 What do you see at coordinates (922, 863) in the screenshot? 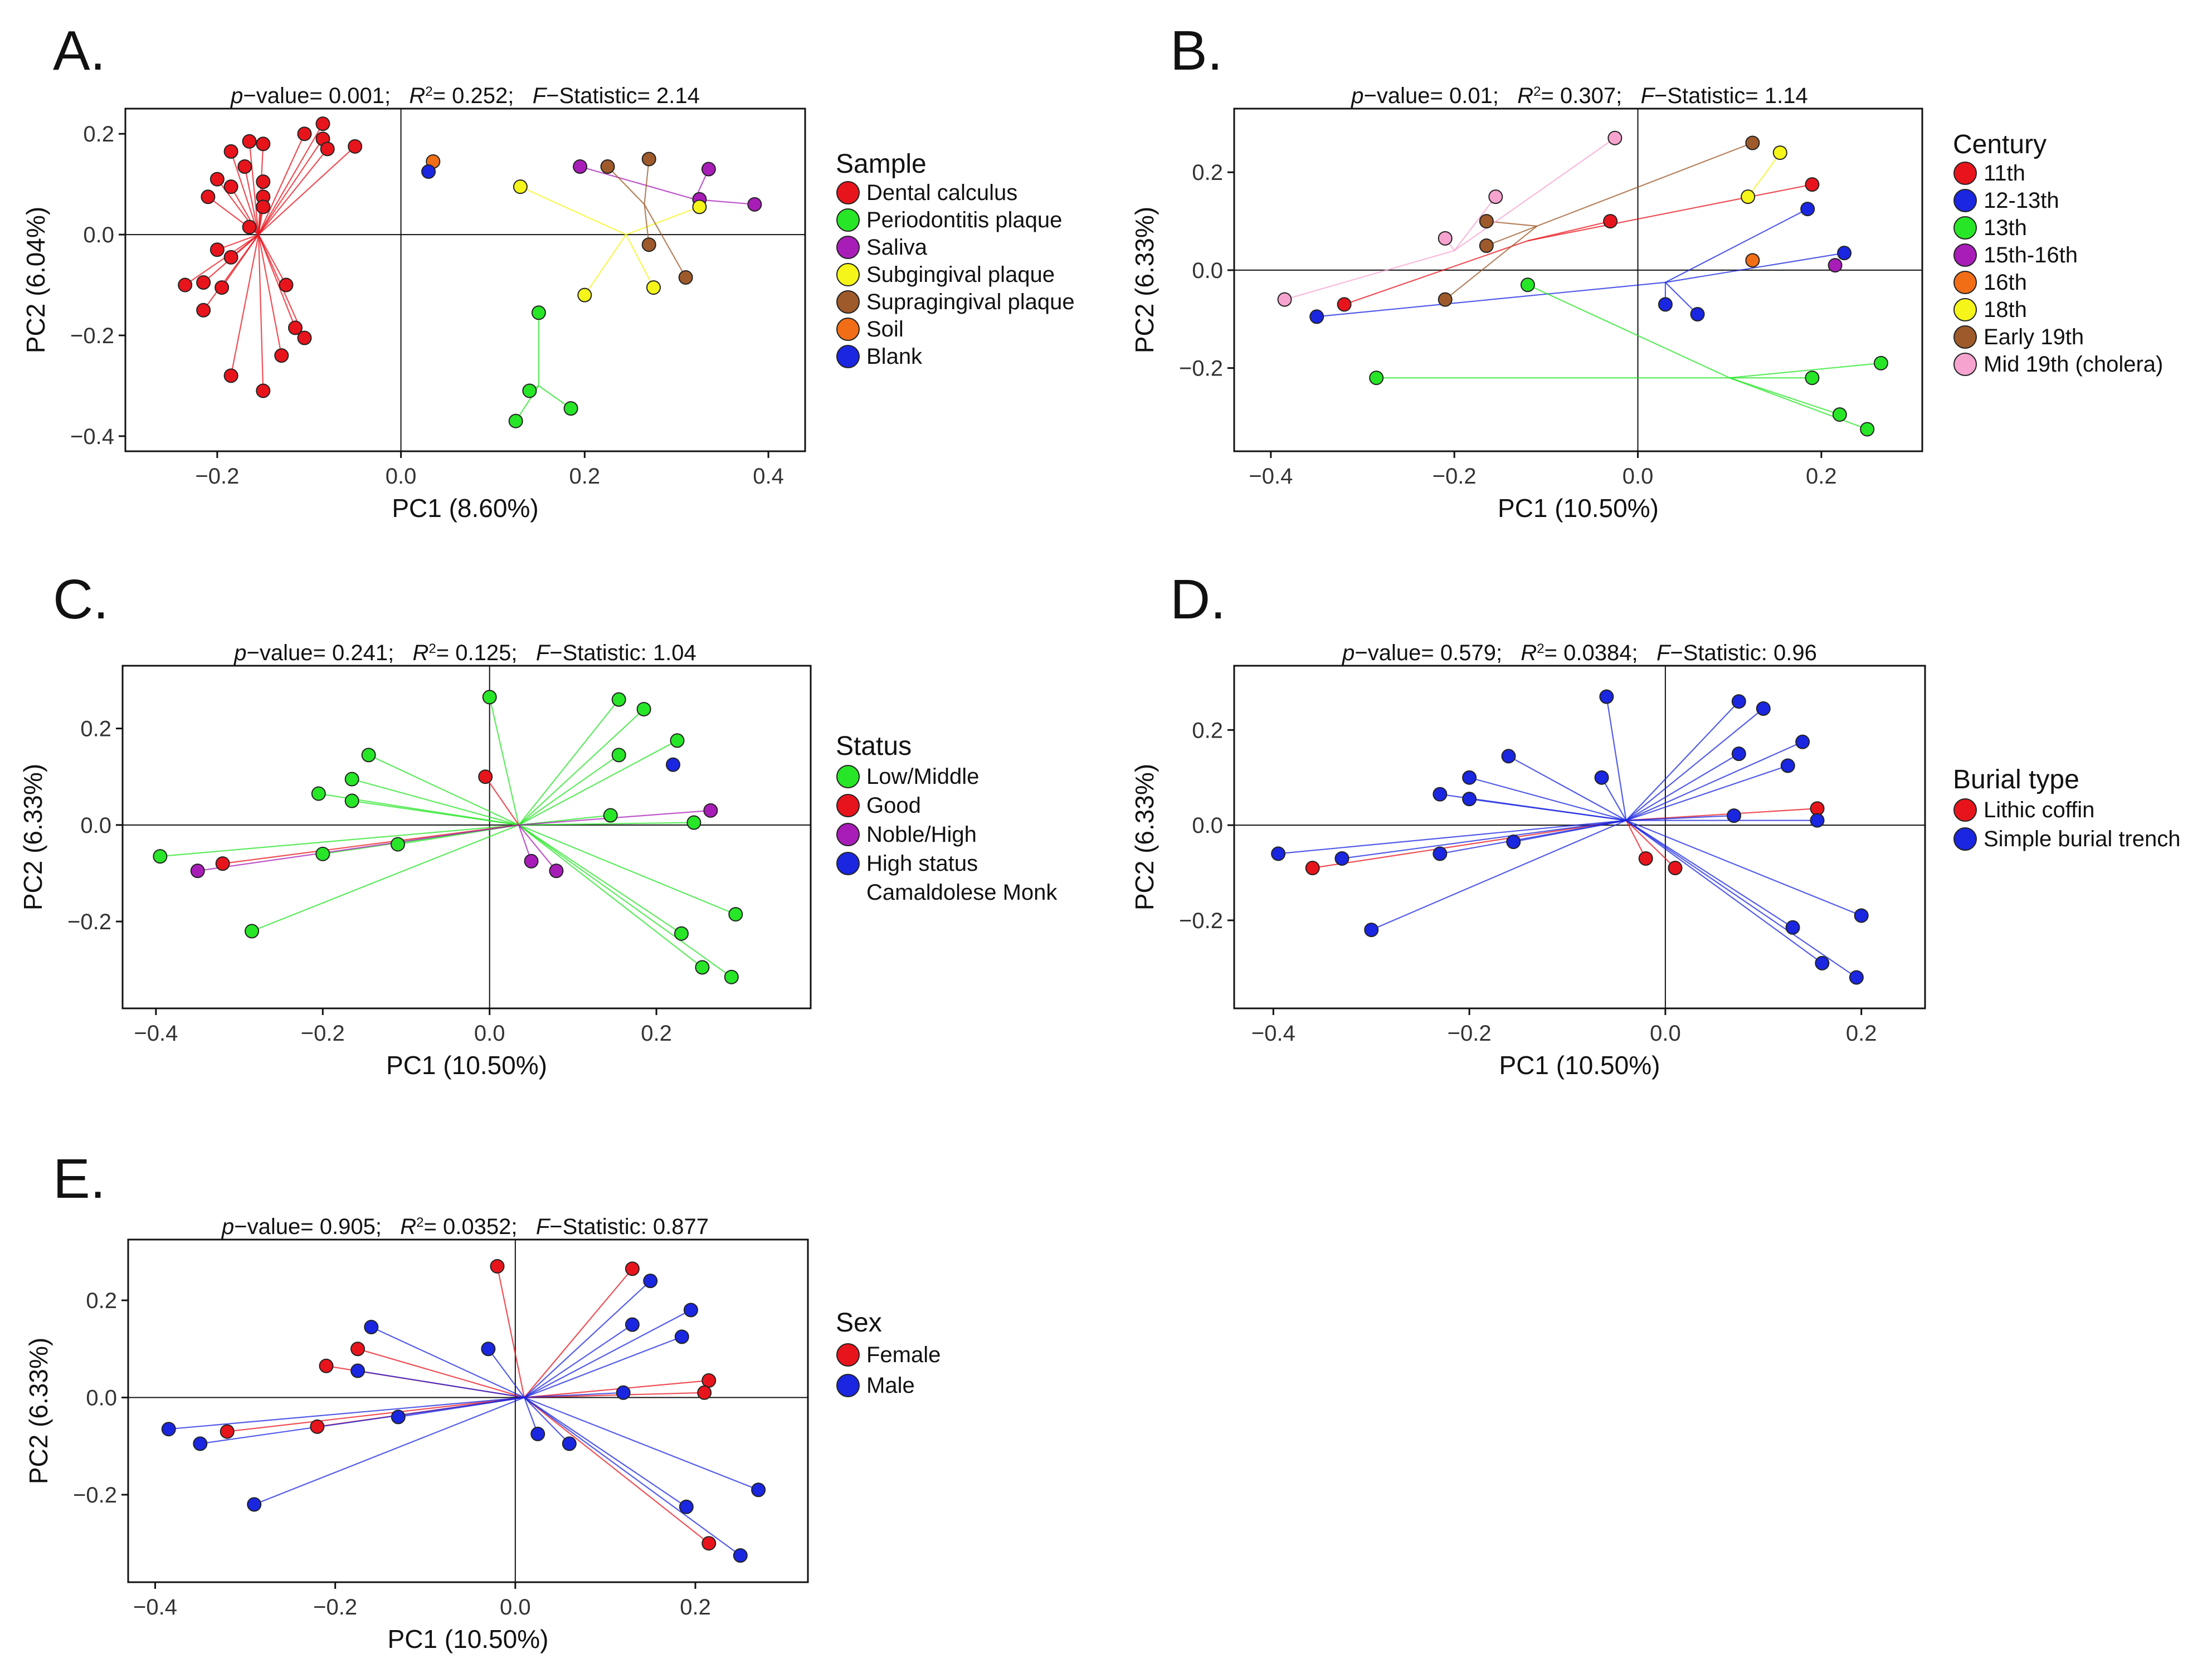
I see `legend-label: High status` at bounding box center [922, 863].